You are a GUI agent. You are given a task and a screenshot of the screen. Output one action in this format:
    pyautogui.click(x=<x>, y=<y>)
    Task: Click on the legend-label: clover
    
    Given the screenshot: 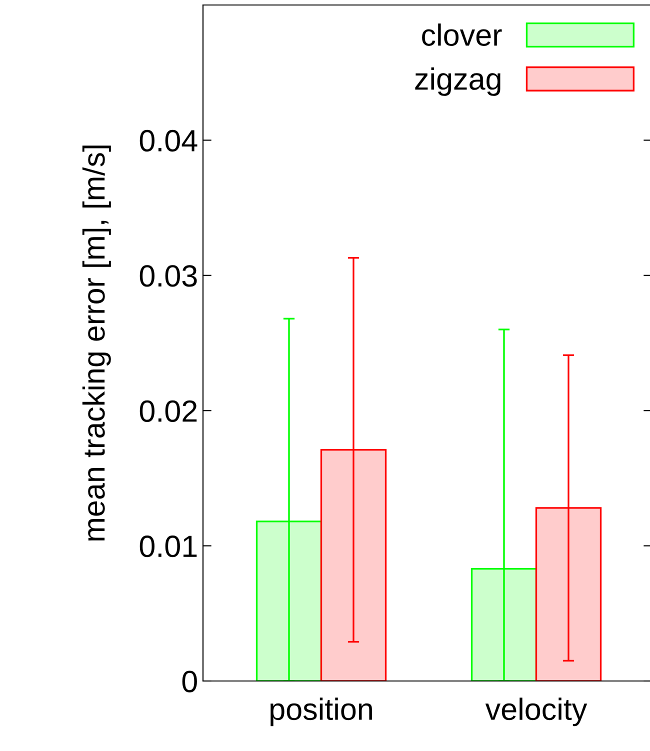 What is the action you would take?
    pyautogui.click(x=462, y=34)
    